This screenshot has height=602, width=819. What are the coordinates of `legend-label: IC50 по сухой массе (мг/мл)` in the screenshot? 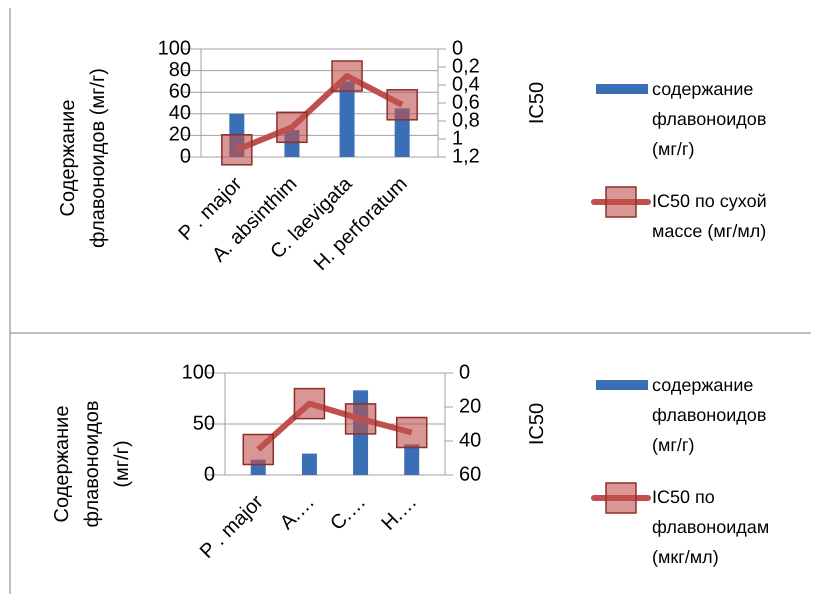 It's located at (709, 215).